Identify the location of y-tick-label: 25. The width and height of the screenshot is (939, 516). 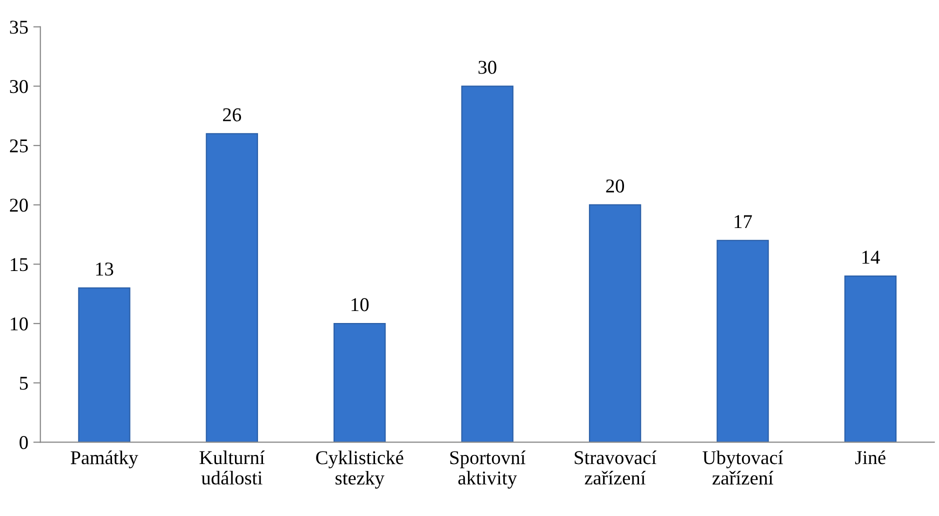
(19, 145).